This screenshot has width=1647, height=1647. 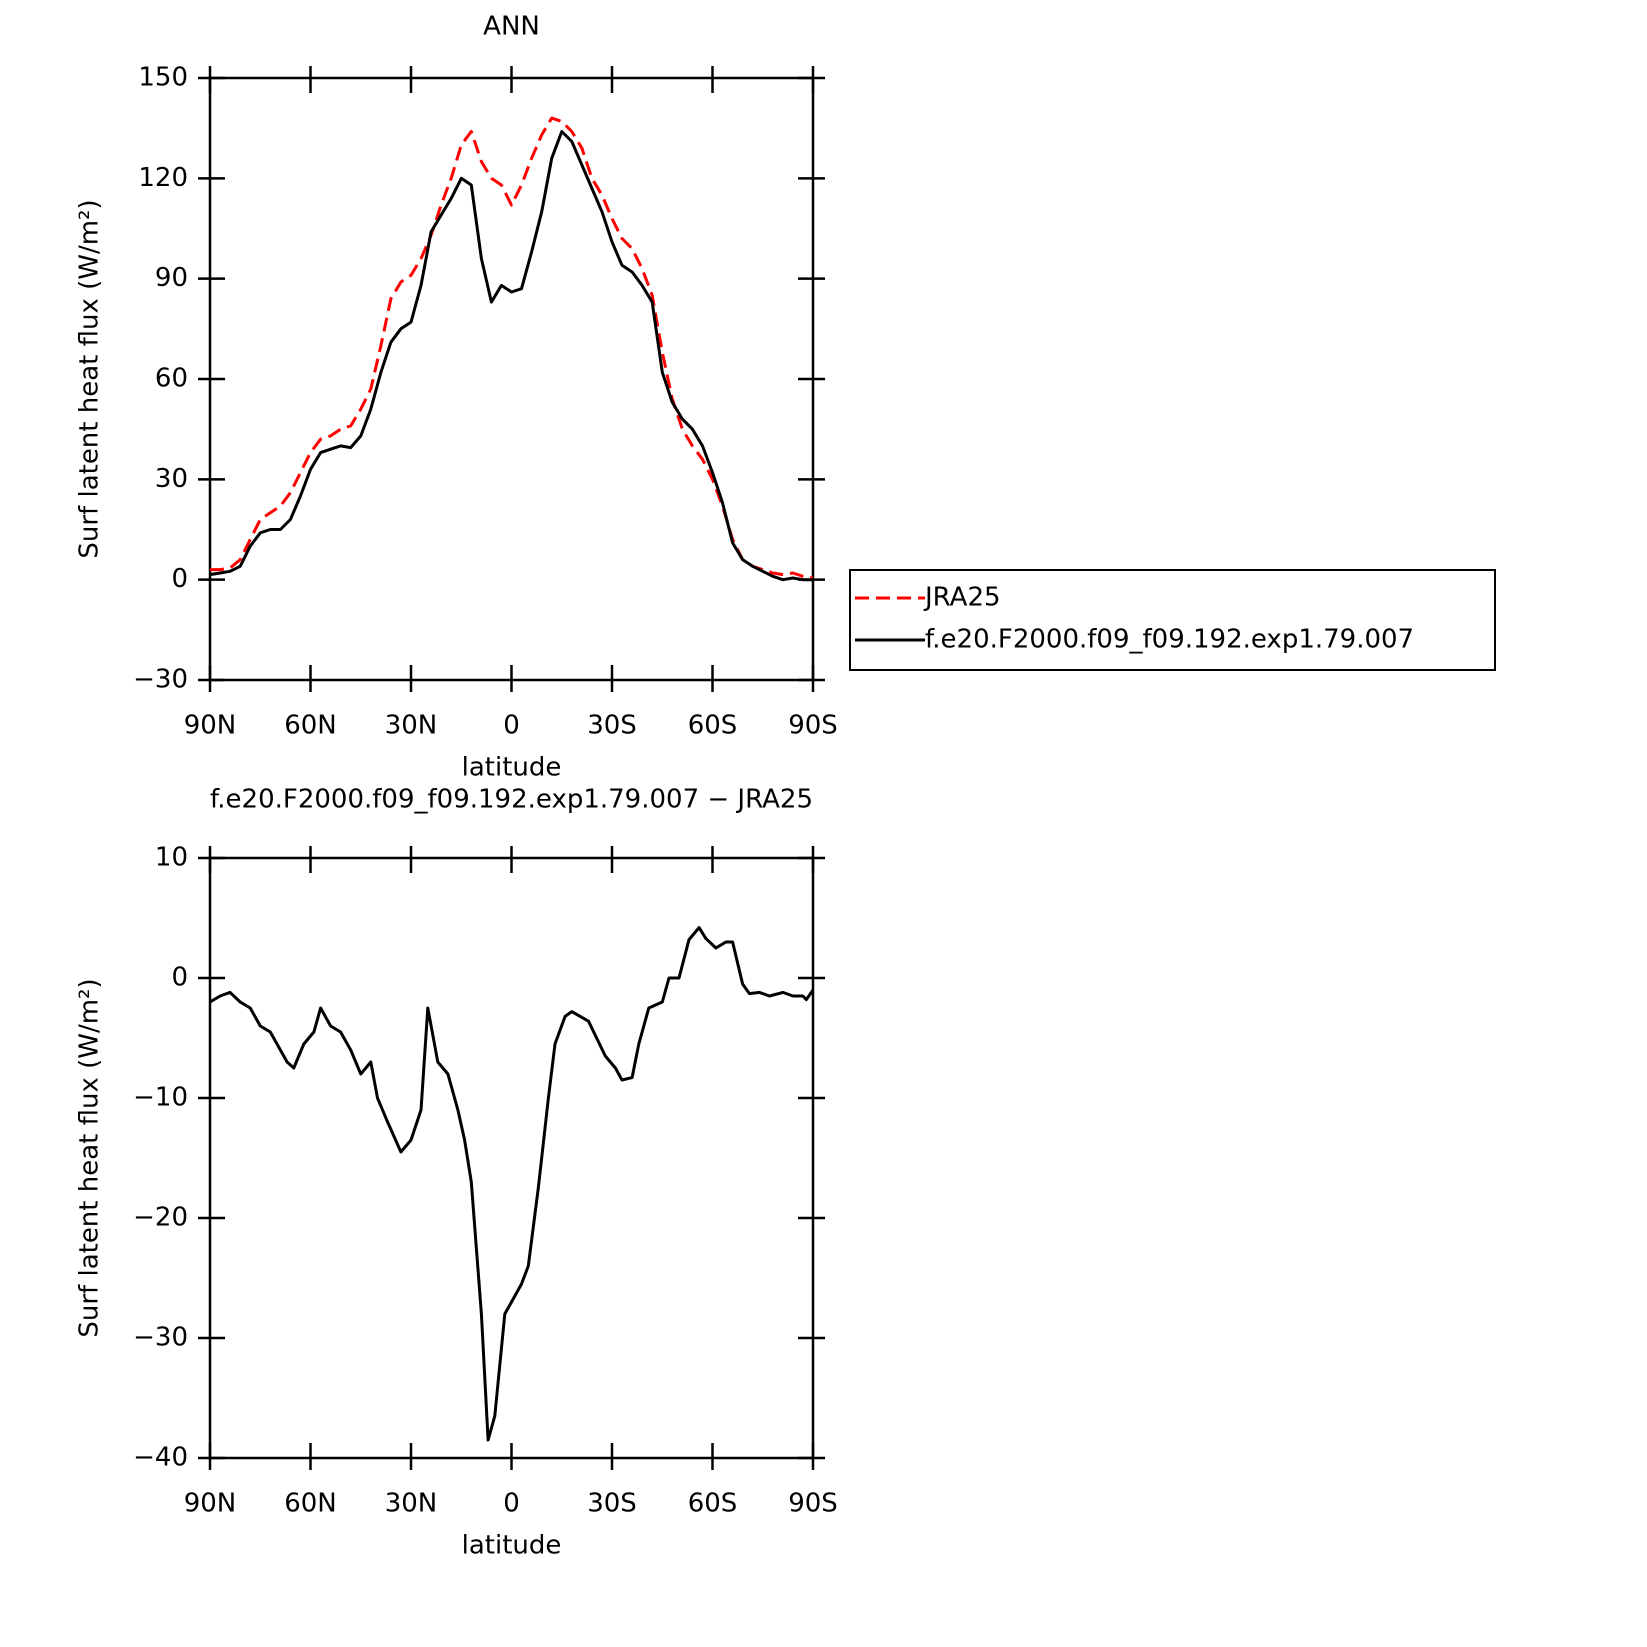 What do you see at coordinates (171, 379) in the screenshot?
I see `y-tick-label: 60` at bounding box center [171, 379].